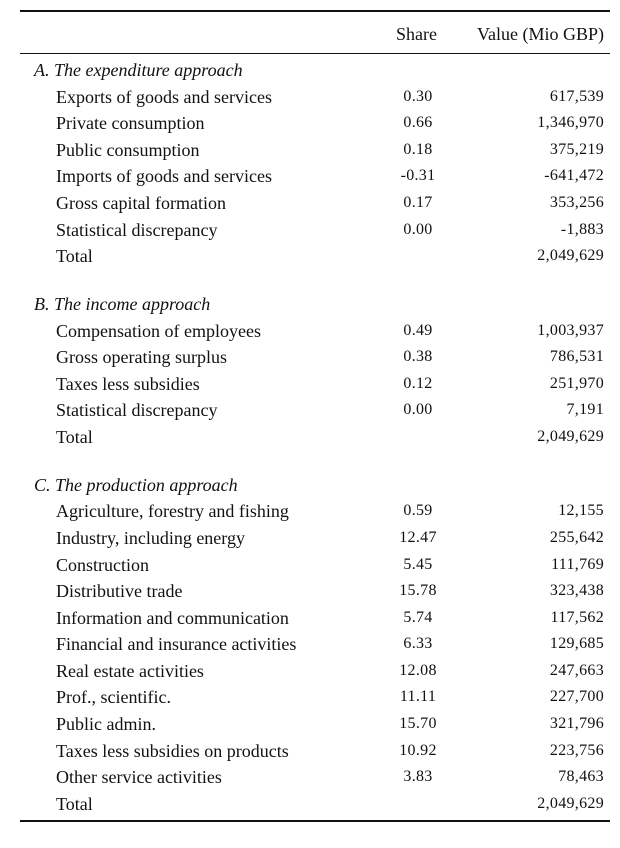 The width and height of the screenshot is (620, 848). What do you see at coordinates (310, 331) in the screenshot?
I see `table-row: Compensation of employees 0.49 1,003,937` at bounding box center [310, 331].